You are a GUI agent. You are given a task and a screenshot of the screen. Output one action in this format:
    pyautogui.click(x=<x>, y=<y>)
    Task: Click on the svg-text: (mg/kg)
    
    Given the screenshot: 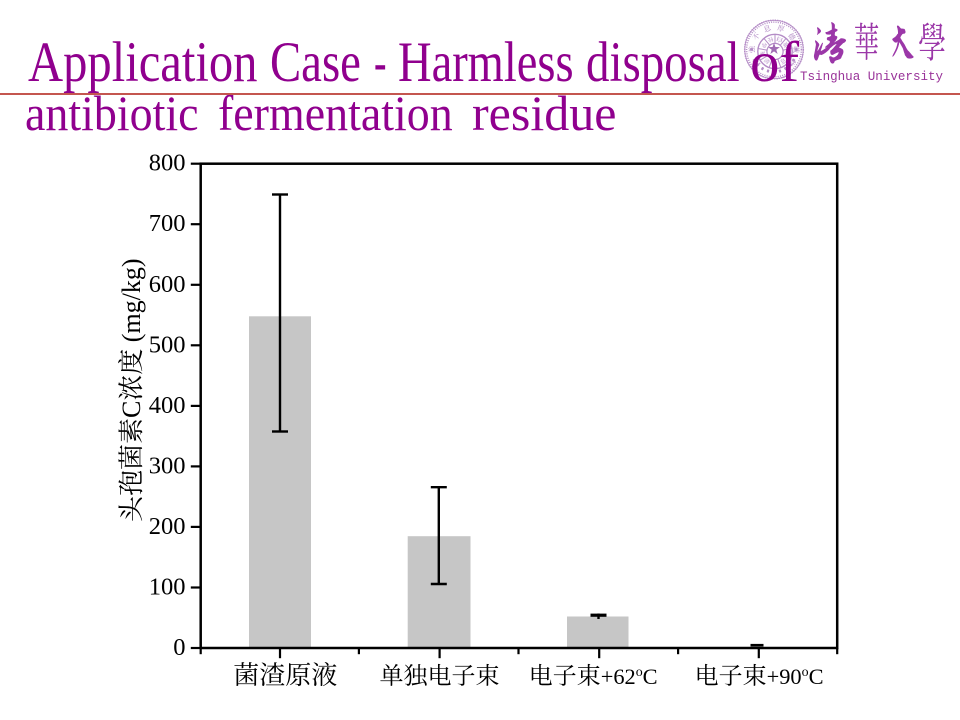 What is the action you would take?
    pyautogui.click(x=131, y=303)
    